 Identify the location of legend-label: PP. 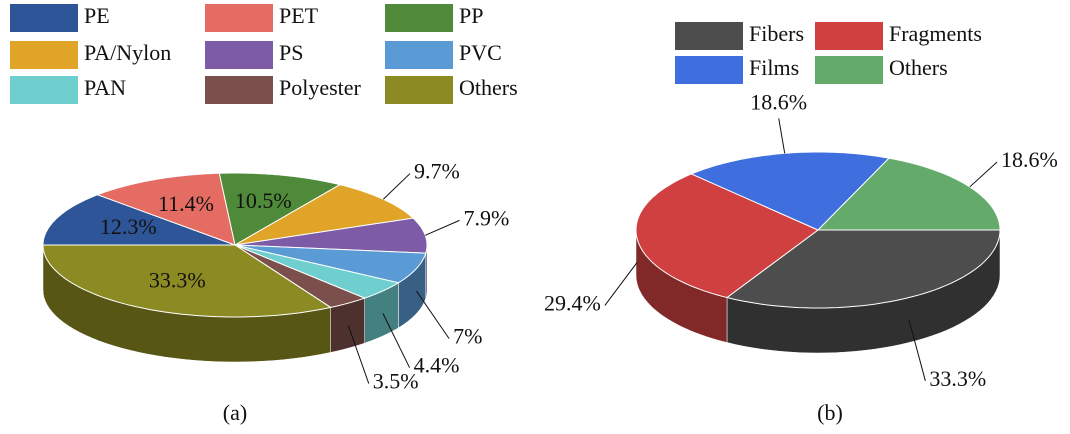
(471, 15).